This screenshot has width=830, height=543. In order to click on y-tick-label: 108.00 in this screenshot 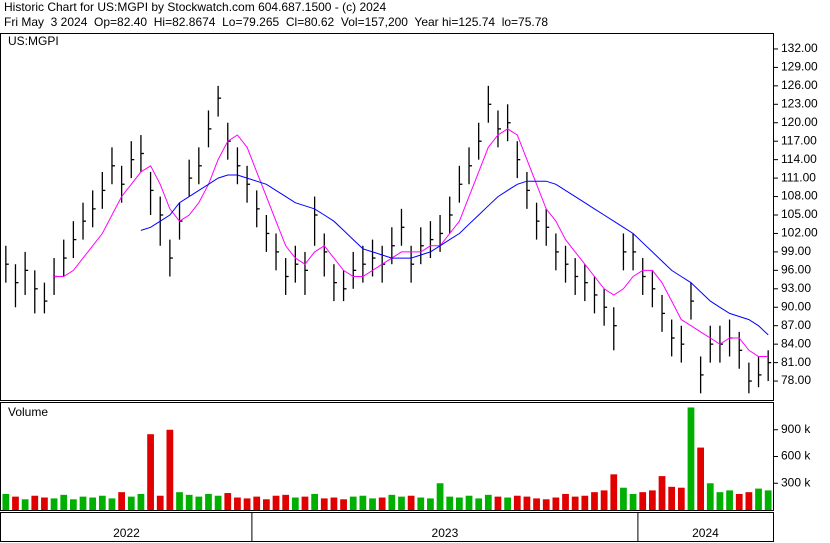, I will do `click(799, 196)`.